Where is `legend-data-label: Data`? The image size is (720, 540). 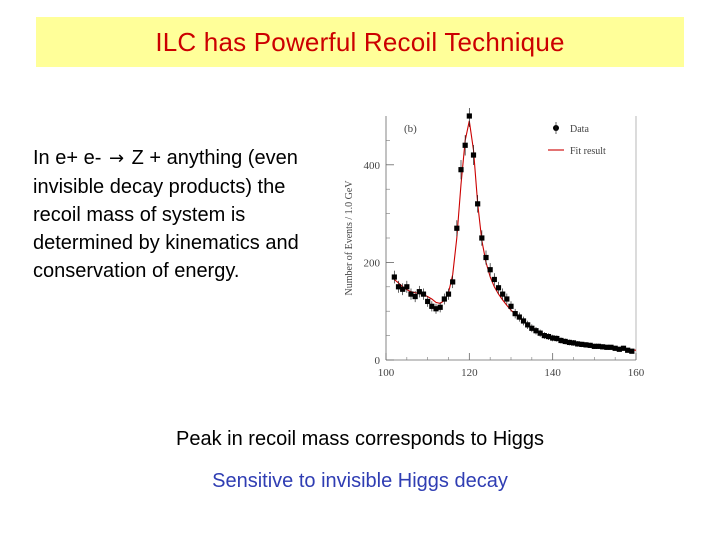
legend-data-label: Data is located at coordinates (579, 129).